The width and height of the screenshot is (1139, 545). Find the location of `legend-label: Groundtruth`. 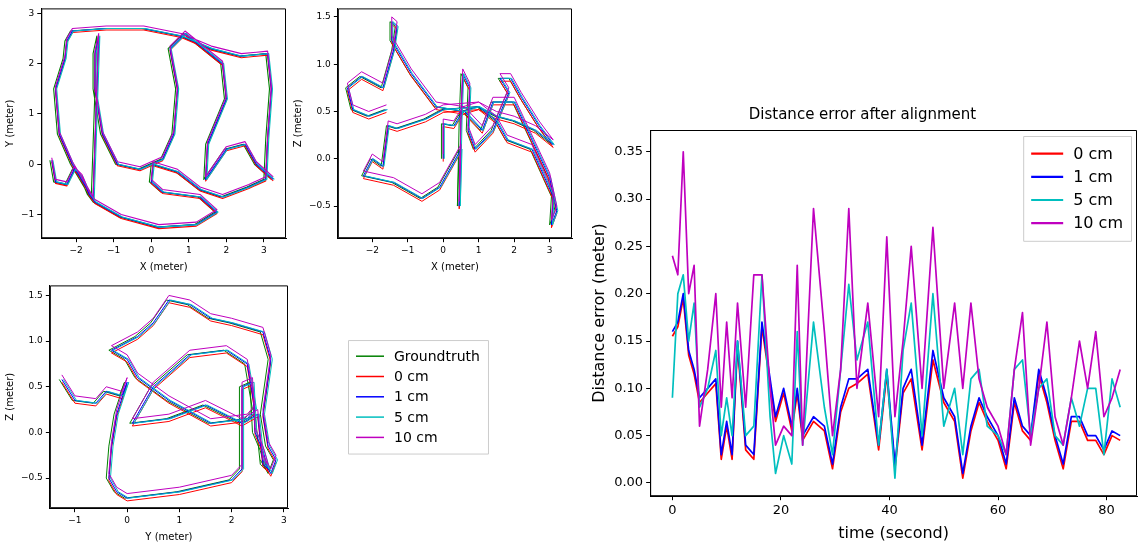

legend-label: Groundtruth is located at coordinates (437, 355).